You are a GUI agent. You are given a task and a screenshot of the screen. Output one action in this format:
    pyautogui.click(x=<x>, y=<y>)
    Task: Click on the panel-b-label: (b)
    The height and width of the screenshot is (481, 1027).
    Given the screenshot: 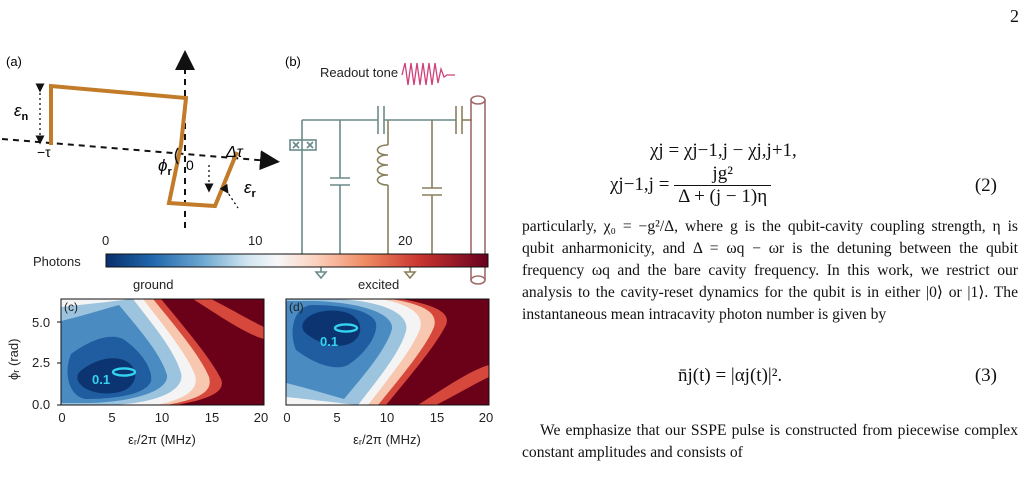 What is the action you would take?
    pyautogui.click(x=293, y=61)
    